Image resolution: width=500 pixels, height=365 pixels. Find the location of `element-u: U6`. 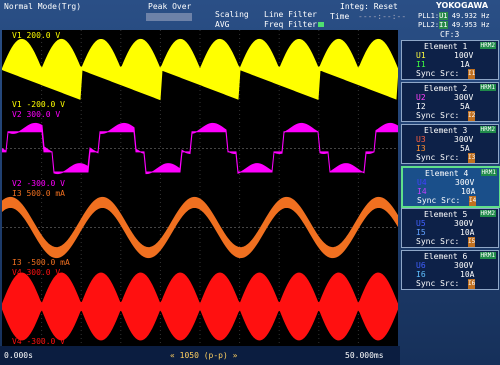

element-u: U6 is located at coordinates (421, 265).